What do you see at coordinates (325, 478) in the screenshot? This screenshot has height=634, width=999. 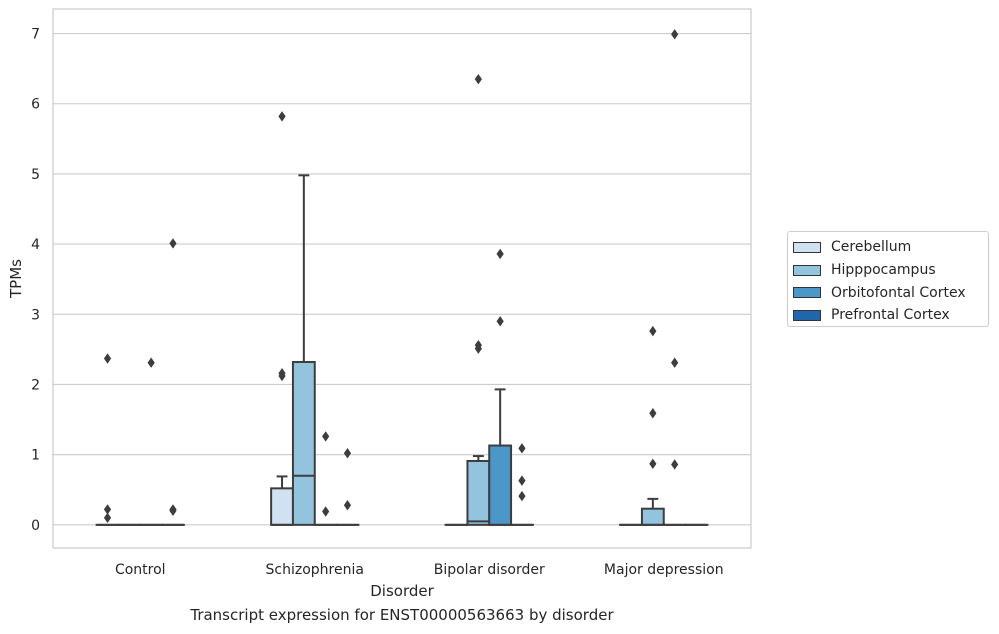 I see `box-orbitofontal-cortex-schizophrenia` at bounding box center [325, 478].